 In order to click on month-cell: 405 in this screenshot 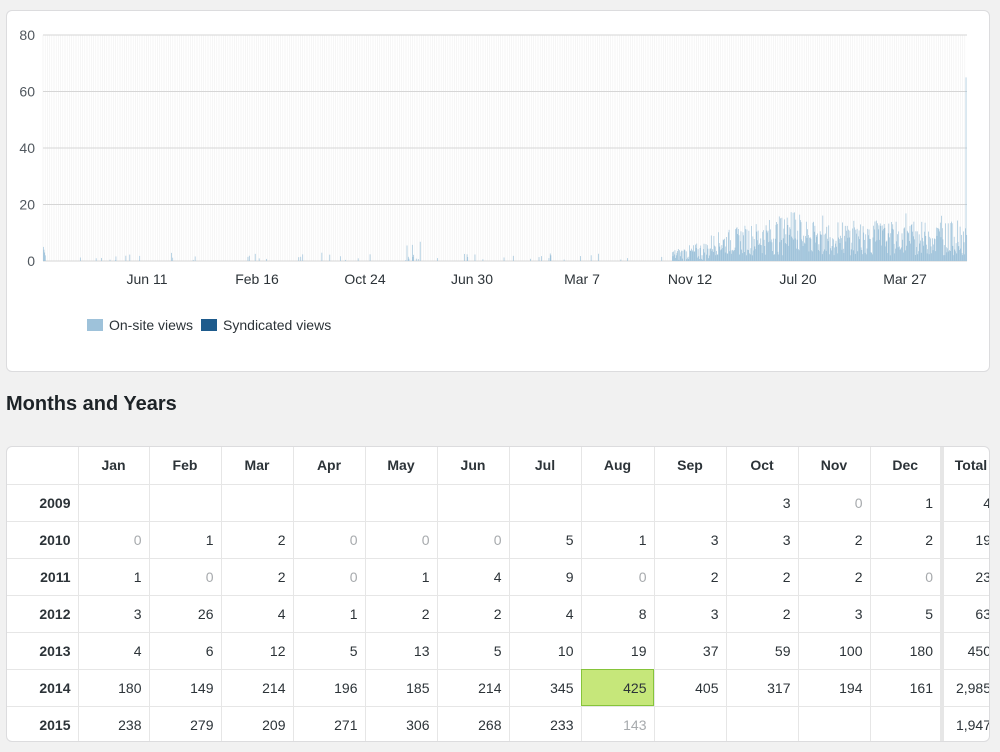, I will do `click(690, 688)`.